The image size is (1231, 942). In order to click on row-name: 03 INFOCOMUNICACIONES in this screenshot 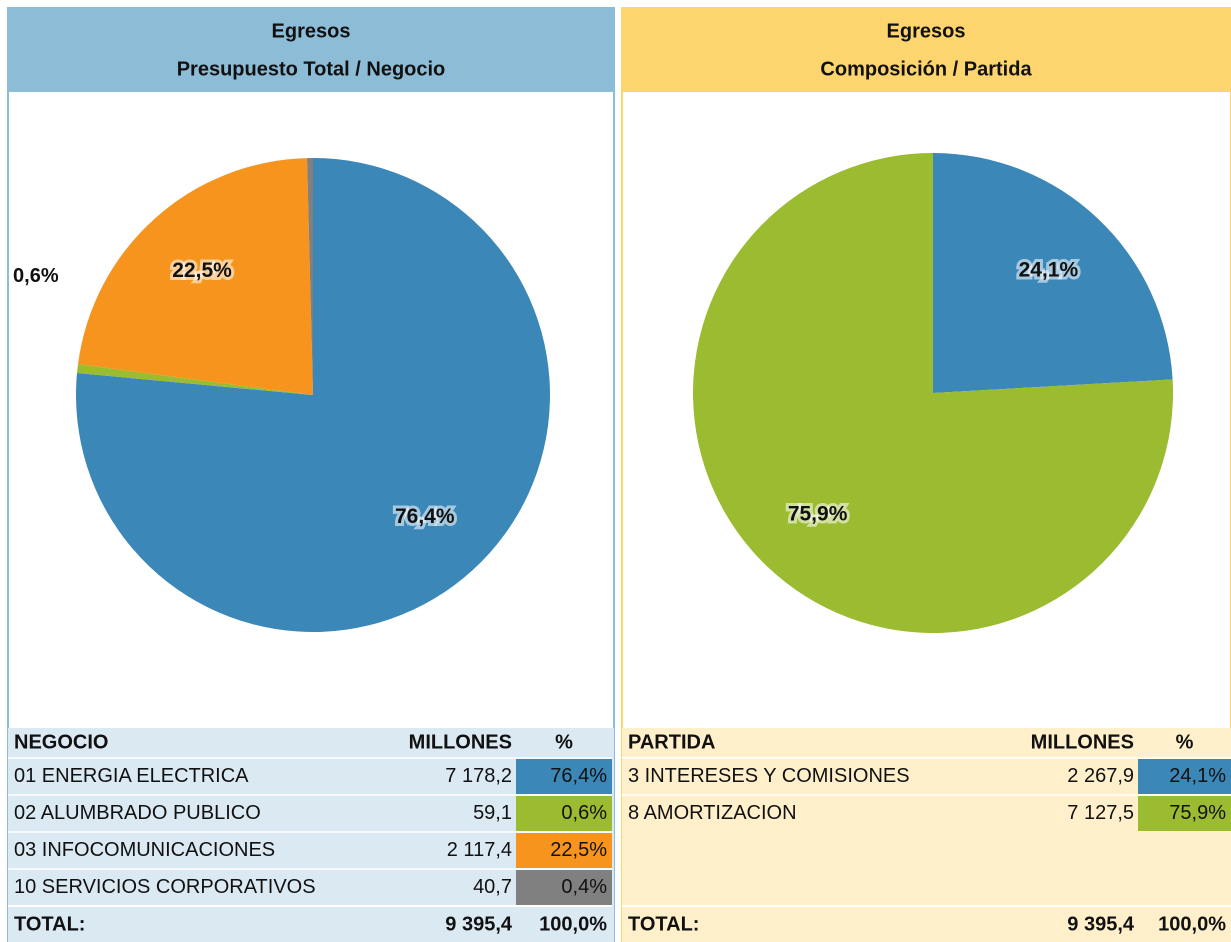, I will do `click(144, 850)`.